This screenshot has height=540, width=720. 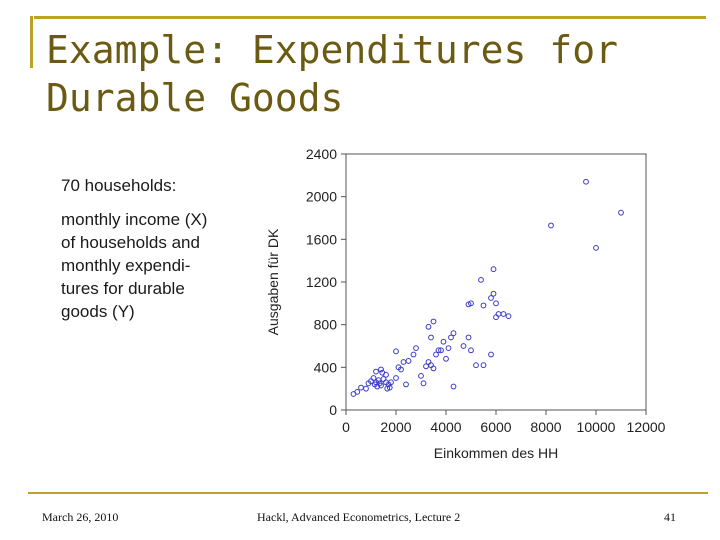 What do you see at coordinates (326, 367) in the screenshot?
I see `y-tick-label: 400` at bounding box center [326, 367].